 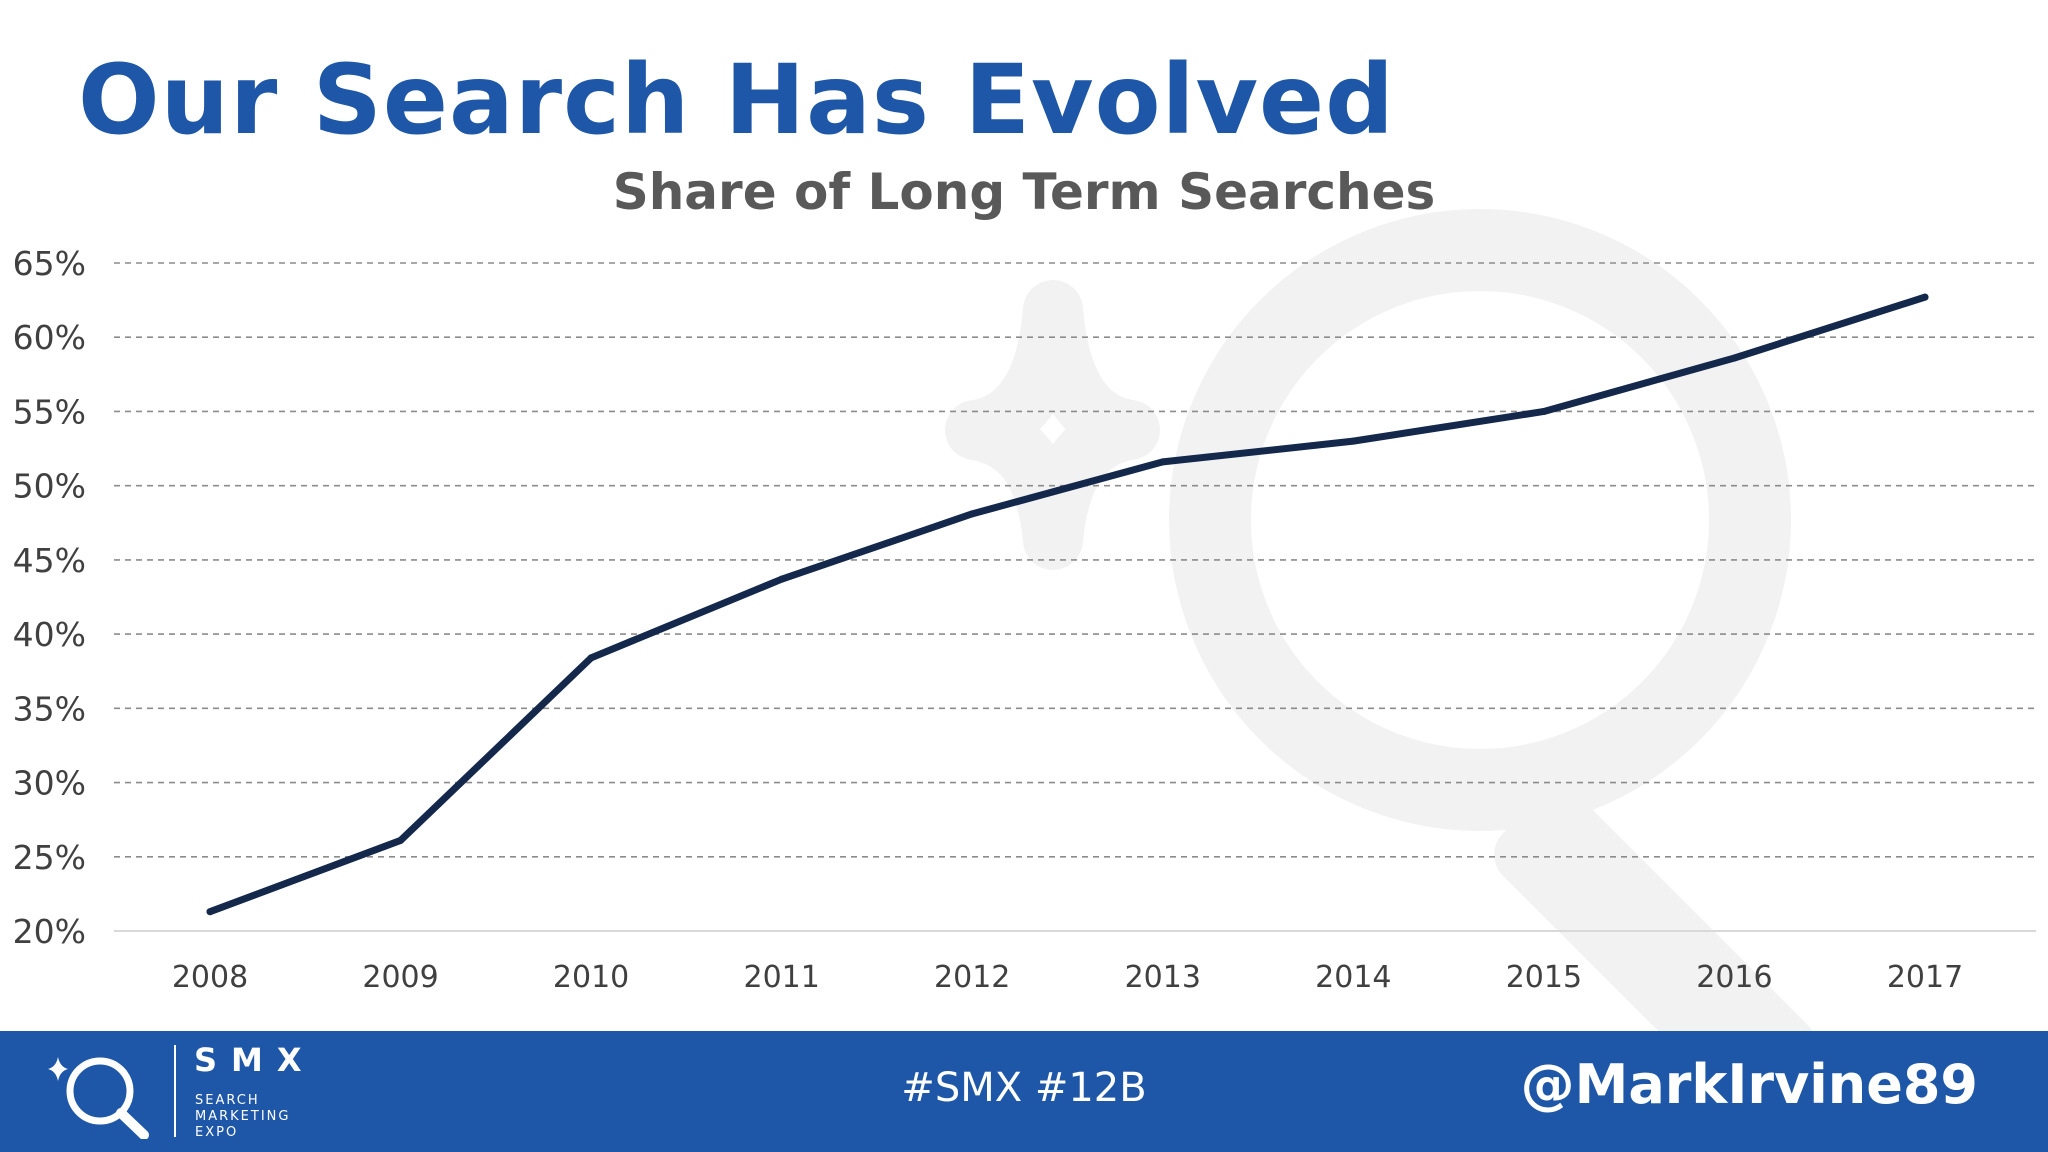 I want to click on event-hashtags: #SMX #12B, so click(x=1024, y=1088).